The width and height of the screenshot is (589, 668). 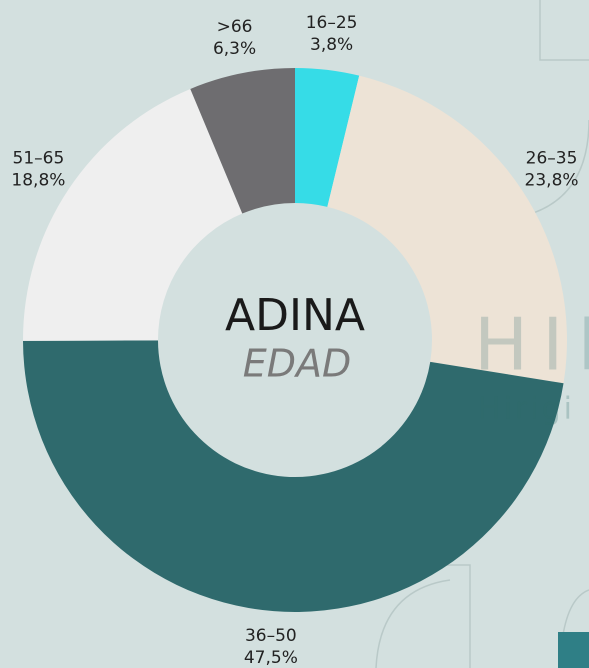 What do you see at coordinates (526, 409) in the screenshot?
I see `watermark: Hirigi` at bounding box center [526, 409].